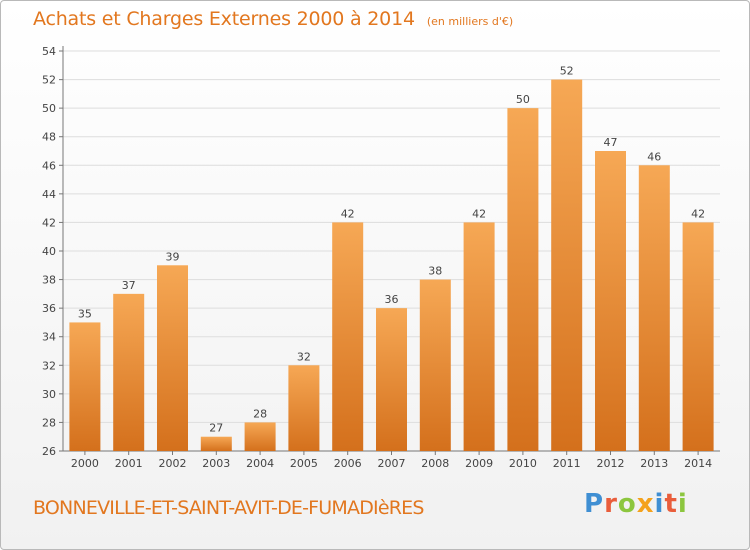  What do you see at coordinates (304, 356) in the screenshot?
I see `bar-value-label: 32` at bounding box center [304, 356].